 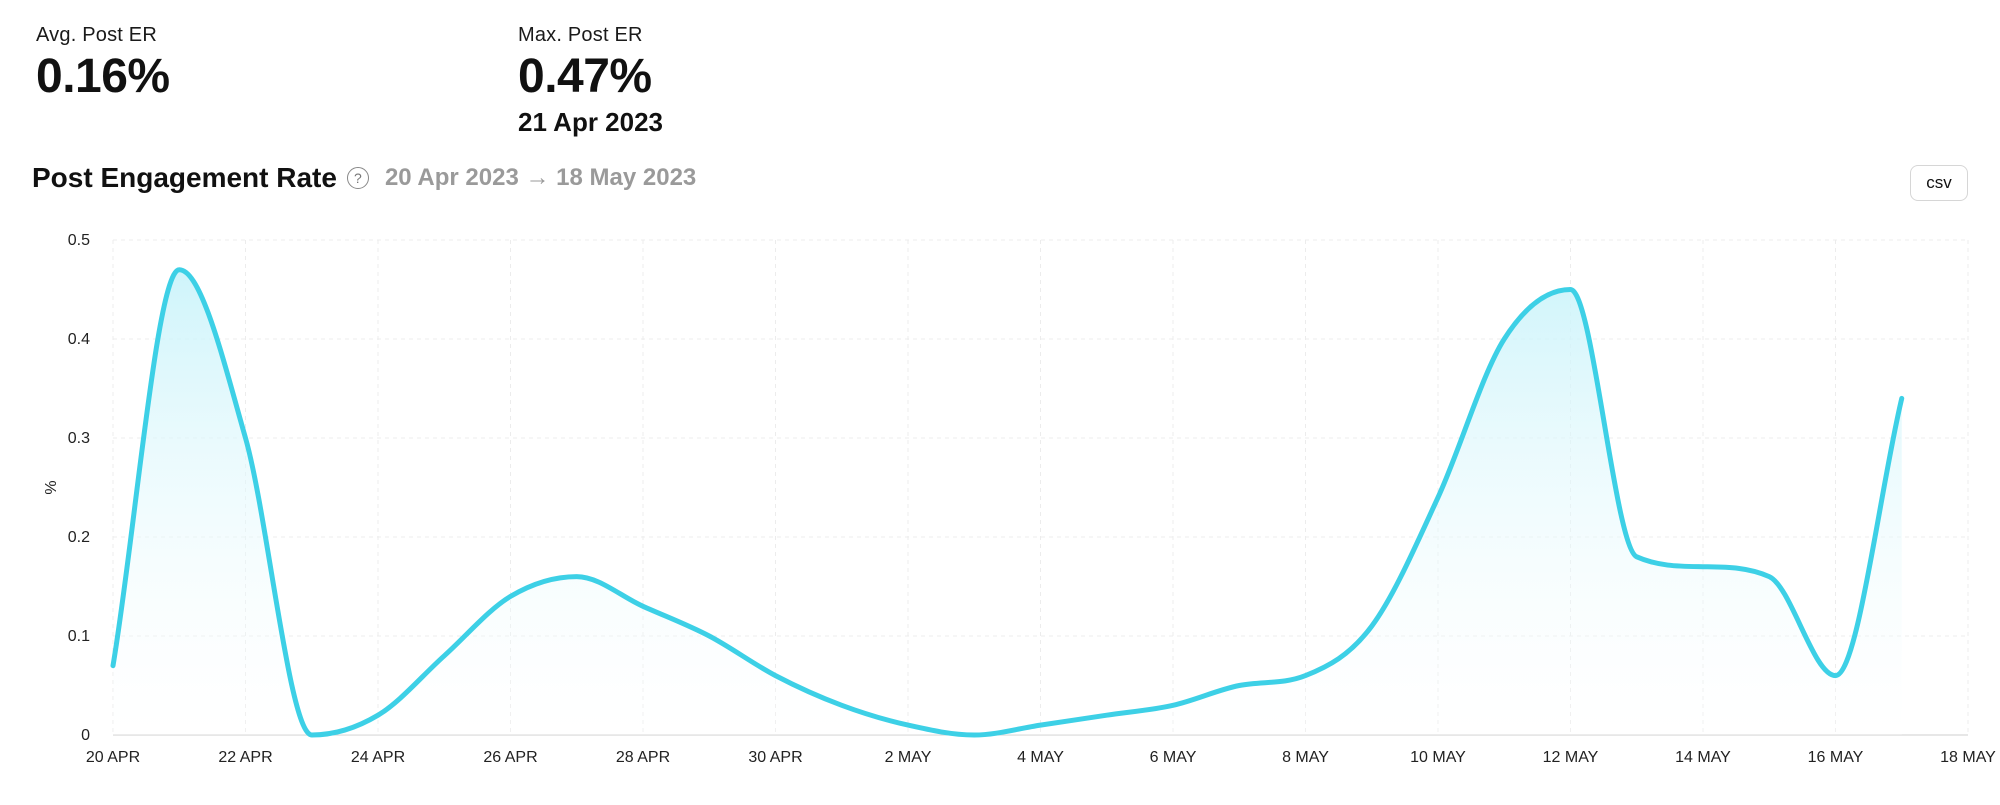 What do you see at coordinates (79, 488) in the screenshot?
I see `y-axis: 0 0.1 0.2 0.3 0.4 0.5` at bounding box center [79, 488].